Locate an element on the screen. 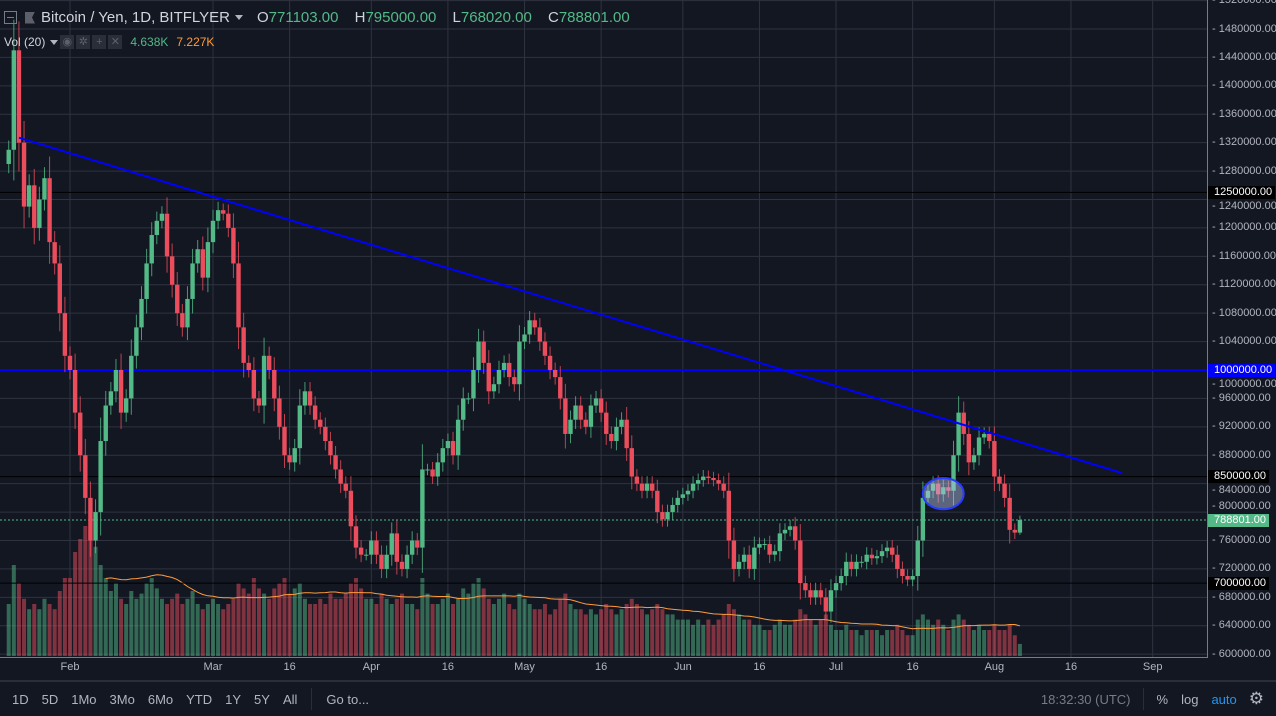  open-key: O is located at coordinates (262, 17).